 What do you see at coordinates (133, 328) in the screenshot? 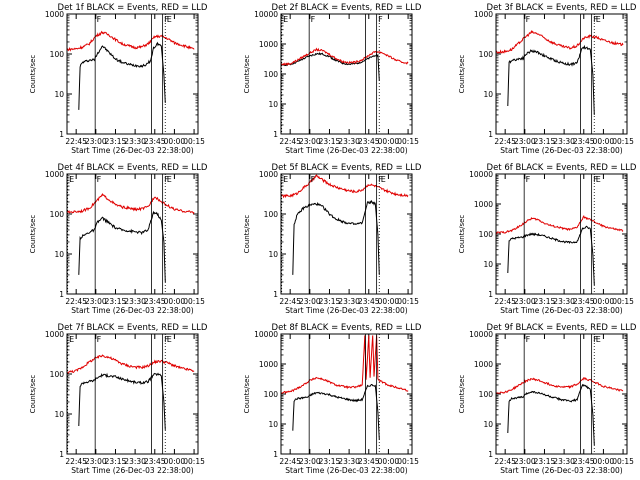
I see `chart-title: Det 7f BLACK = Events, RED = LLD` at bounding box center [133, 328].